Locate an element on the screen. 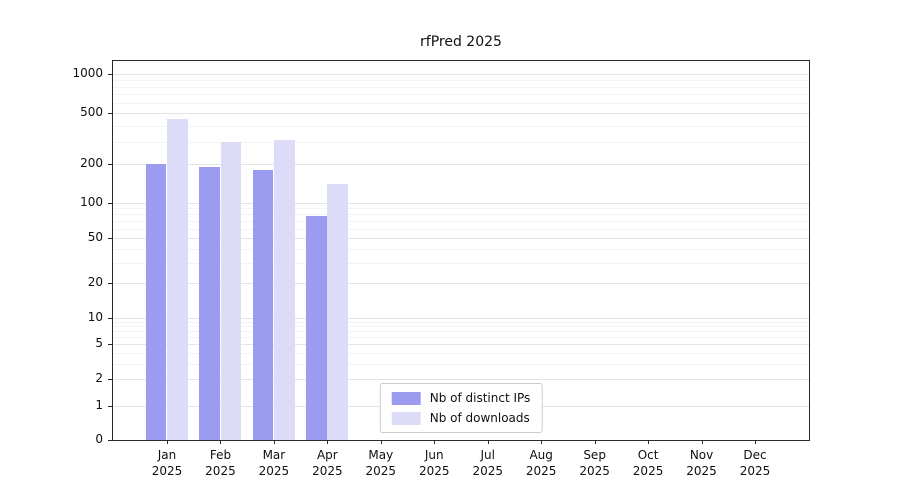 The image size is (900, 500). legend-item: Nb of downloads is located at coordinates (461, 418).